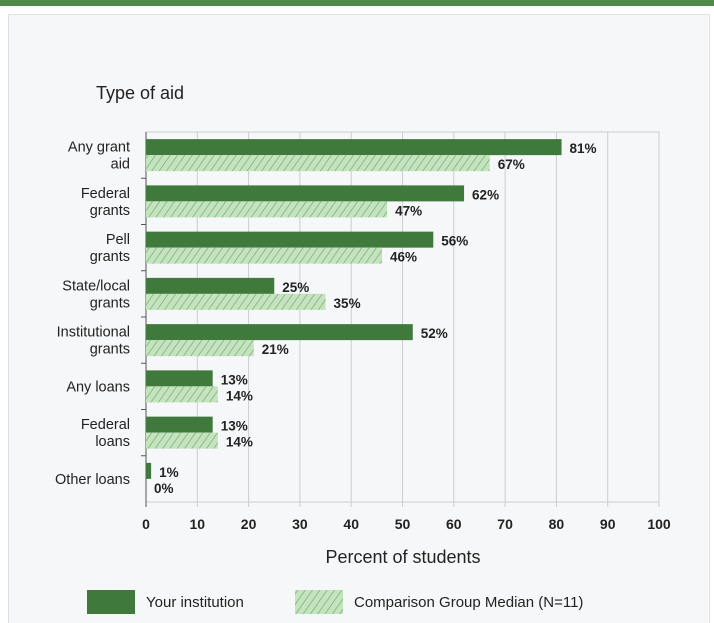 The height and width of the screenshot is (623, 714). What do you see at coordinates (454, 241) in the screenshot?
I see `data-label: 56%` at bounding box center [454, 241].